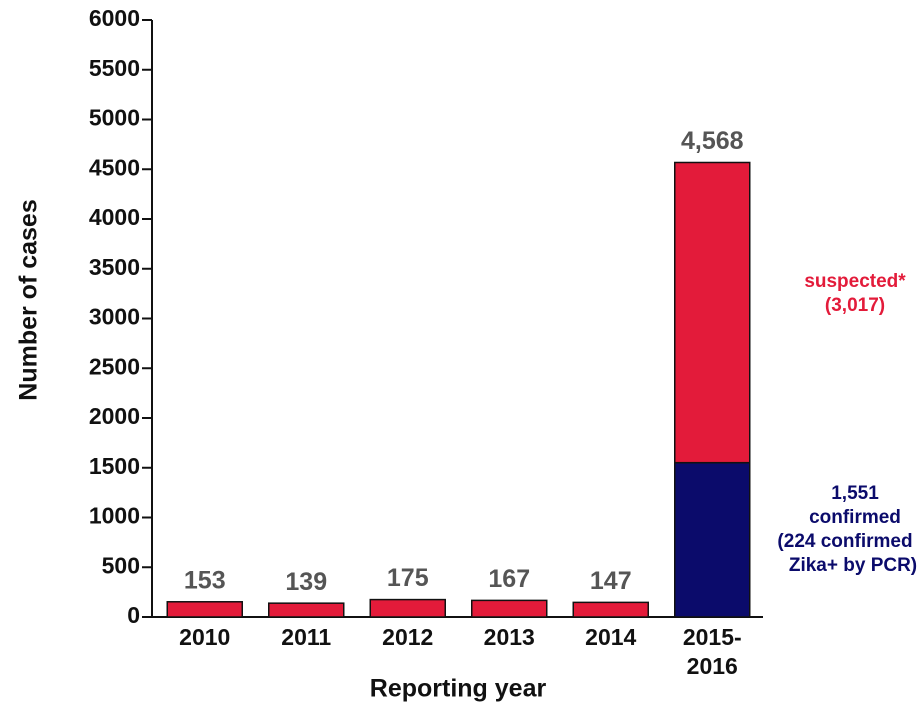  Describe the element at coordinates (712, 141) in the screenshot. I see `total-label: 4,568` at that location.